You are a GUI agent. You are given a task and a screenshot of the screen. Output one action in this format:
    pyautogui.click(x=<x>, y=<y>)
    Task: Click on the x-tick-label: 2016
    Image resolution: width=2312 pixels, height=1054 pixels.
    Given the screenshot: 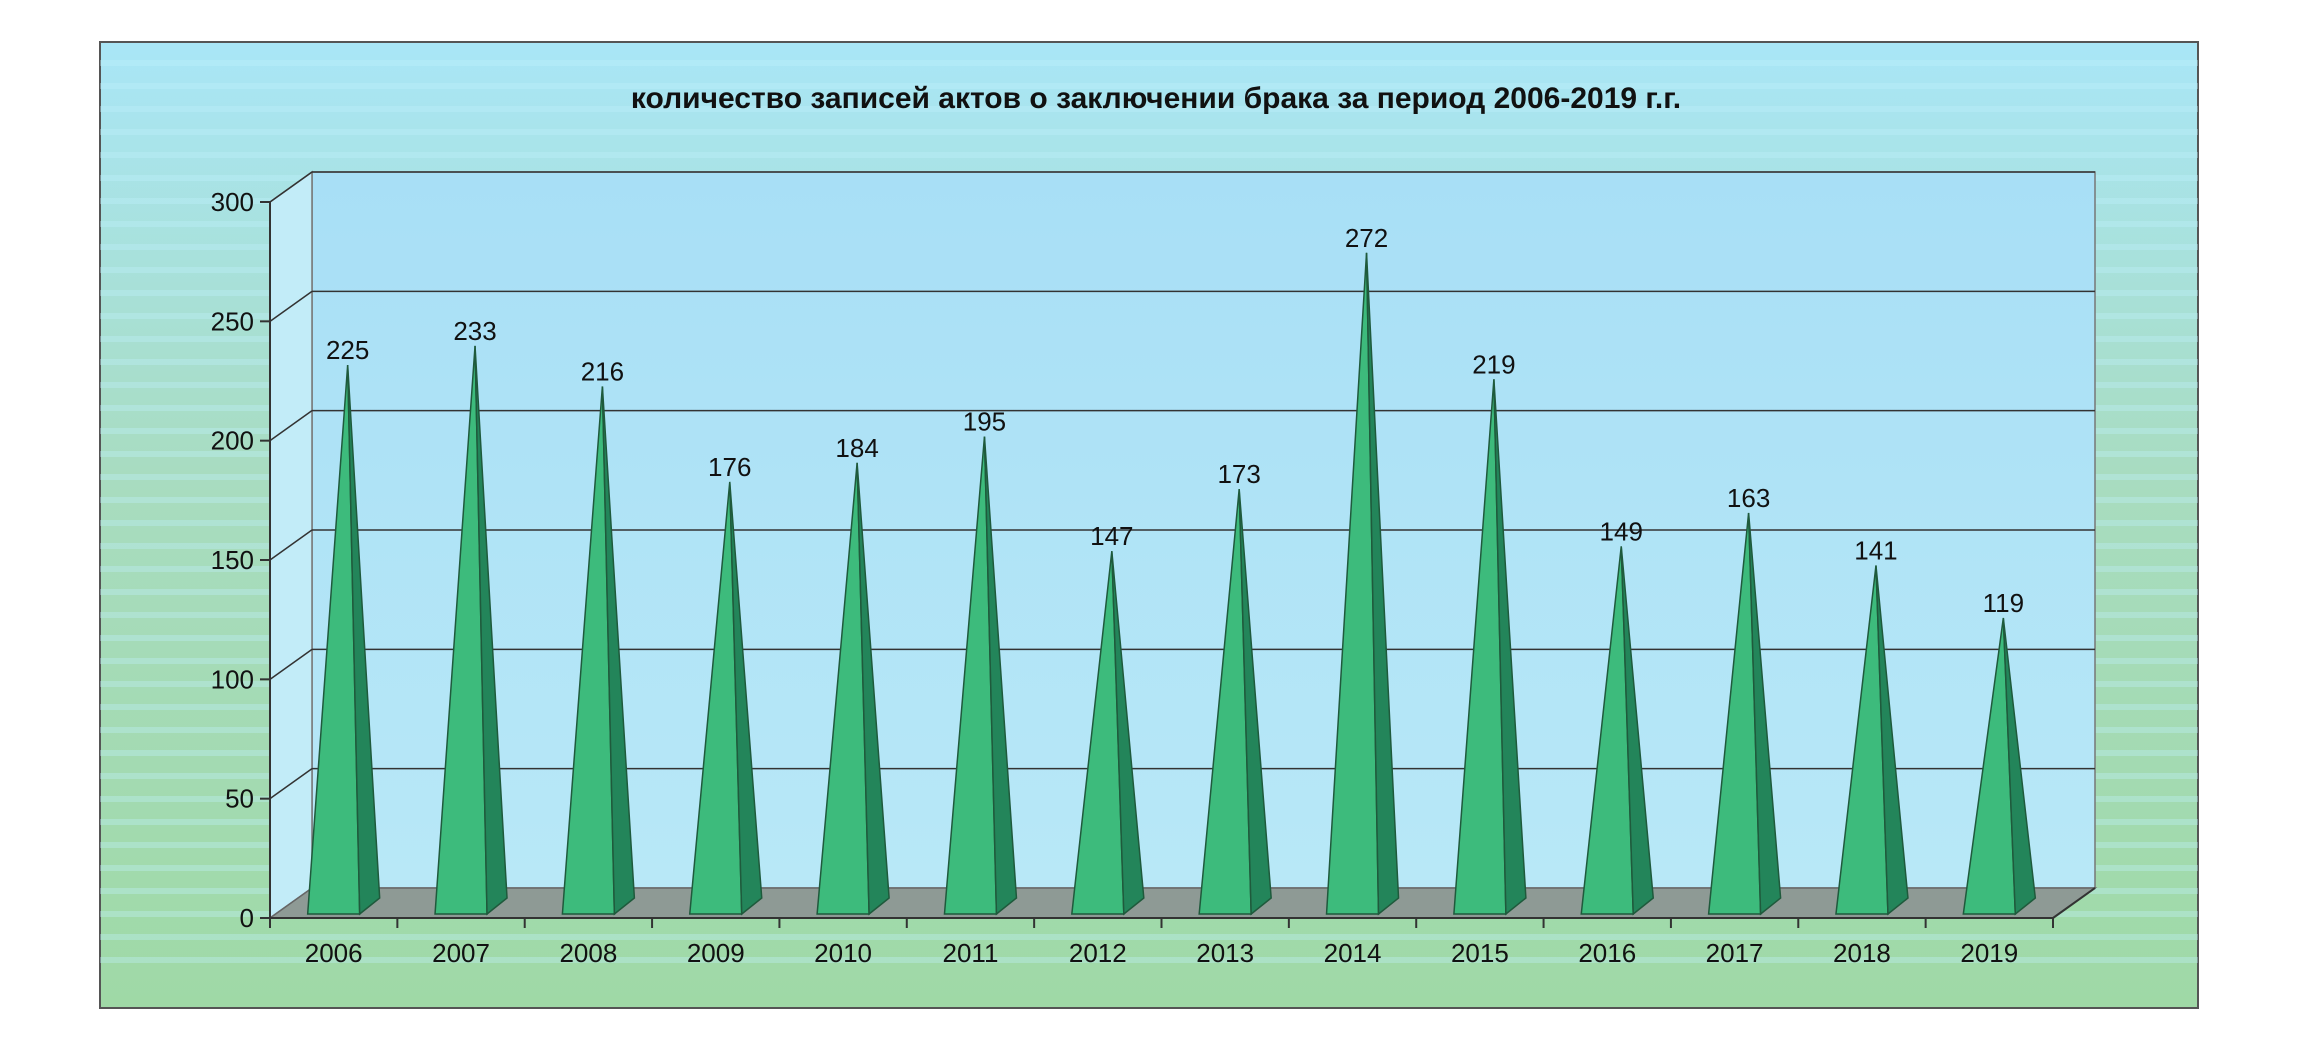 What is the action you would take?
    pyautogui.click(x=1607, y=953)
    